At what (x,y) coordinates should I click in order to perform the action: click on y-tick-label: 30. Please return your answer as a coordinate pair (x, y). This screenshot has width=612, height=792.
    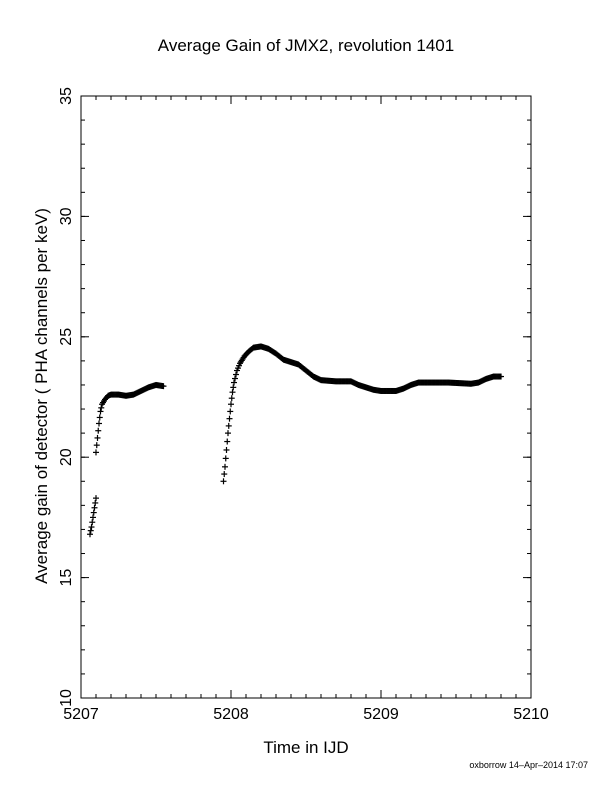
    Looking at the image, I should click on (66, 216).